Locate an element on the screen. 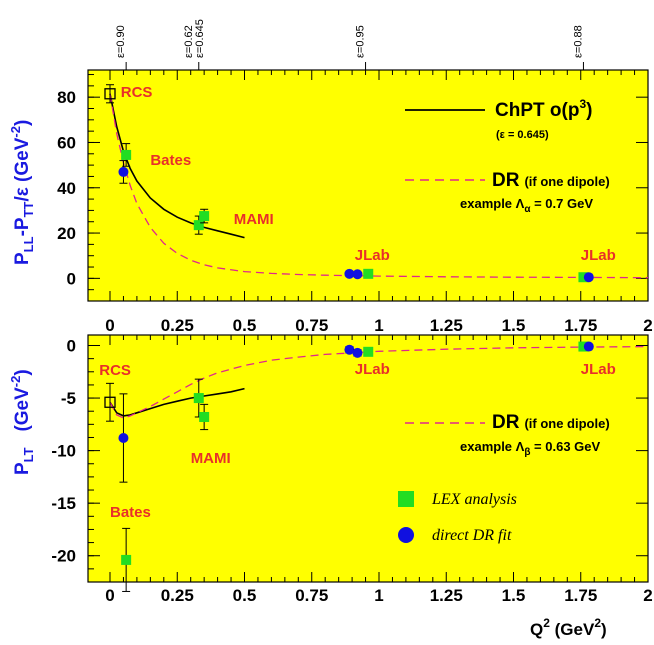  x-tick-label: 2 is located at coordinates (647, 325).